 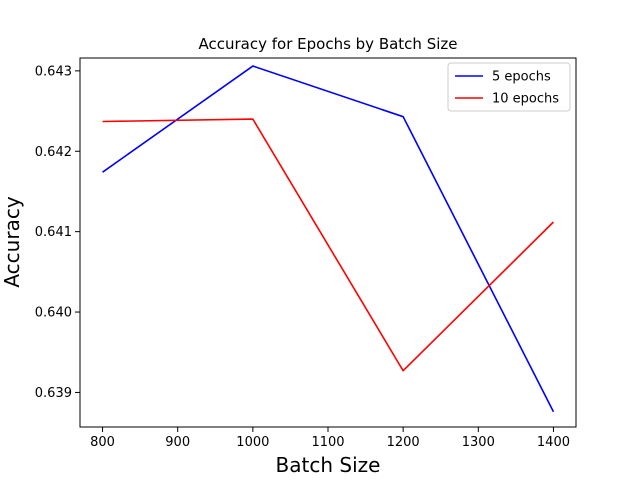 What do you see at coordinates (12, 241) in the screenshot?
I see `y-axis-title: Accuracy` at bounding box center [12, 241].